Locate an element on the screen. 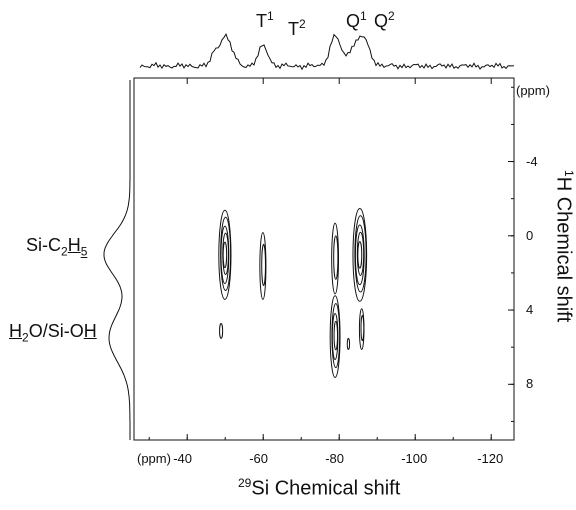 This screenshot has width=576, height=510. contour-layer is located at coordinates (293, 292).